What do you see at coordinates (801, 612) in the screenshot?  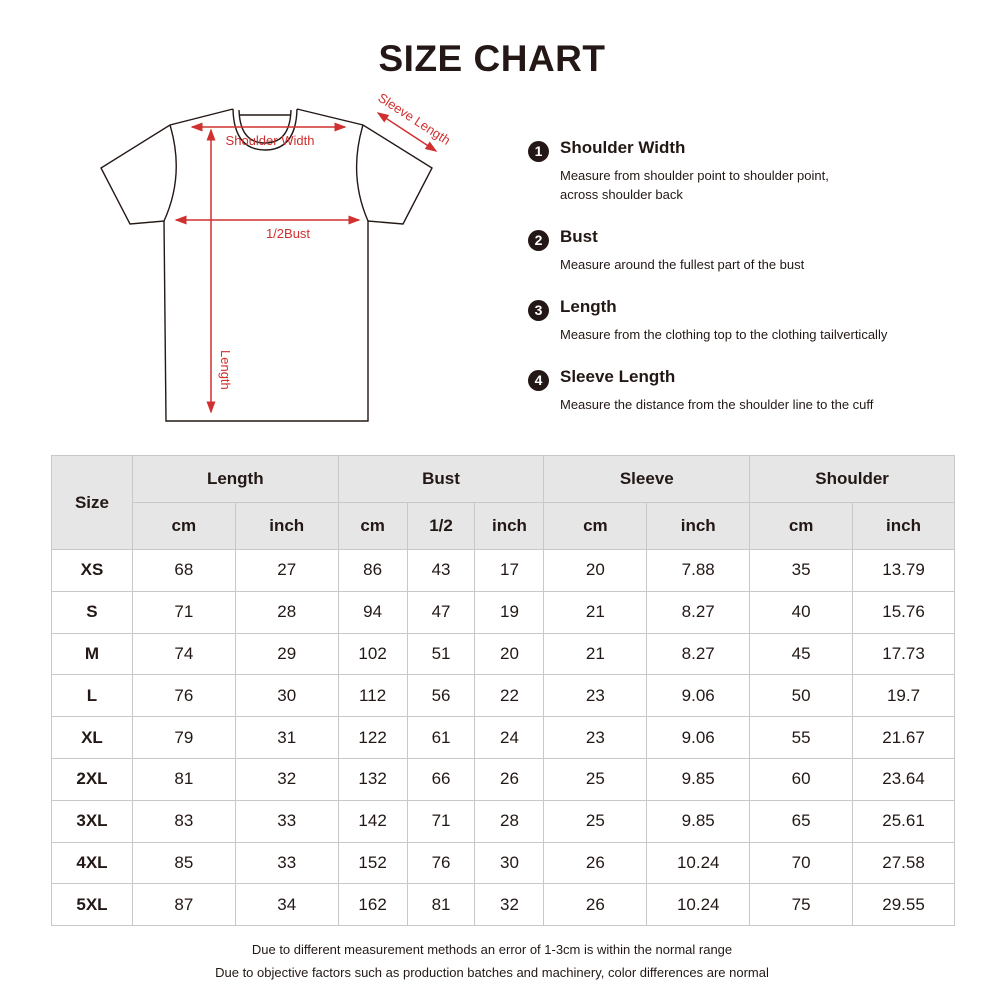 I see `value-cell: 40` at bounding box center [801, 612].